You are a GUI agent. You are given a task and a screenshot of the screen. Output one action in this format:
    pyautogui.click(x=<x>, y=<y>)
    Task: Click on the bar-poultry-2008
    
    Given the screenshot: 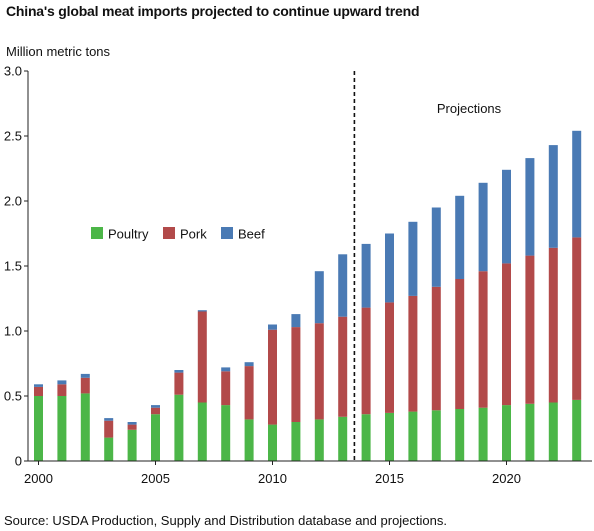 What is the action you would take?
    pyautogui.click(x=226, y=433)
    